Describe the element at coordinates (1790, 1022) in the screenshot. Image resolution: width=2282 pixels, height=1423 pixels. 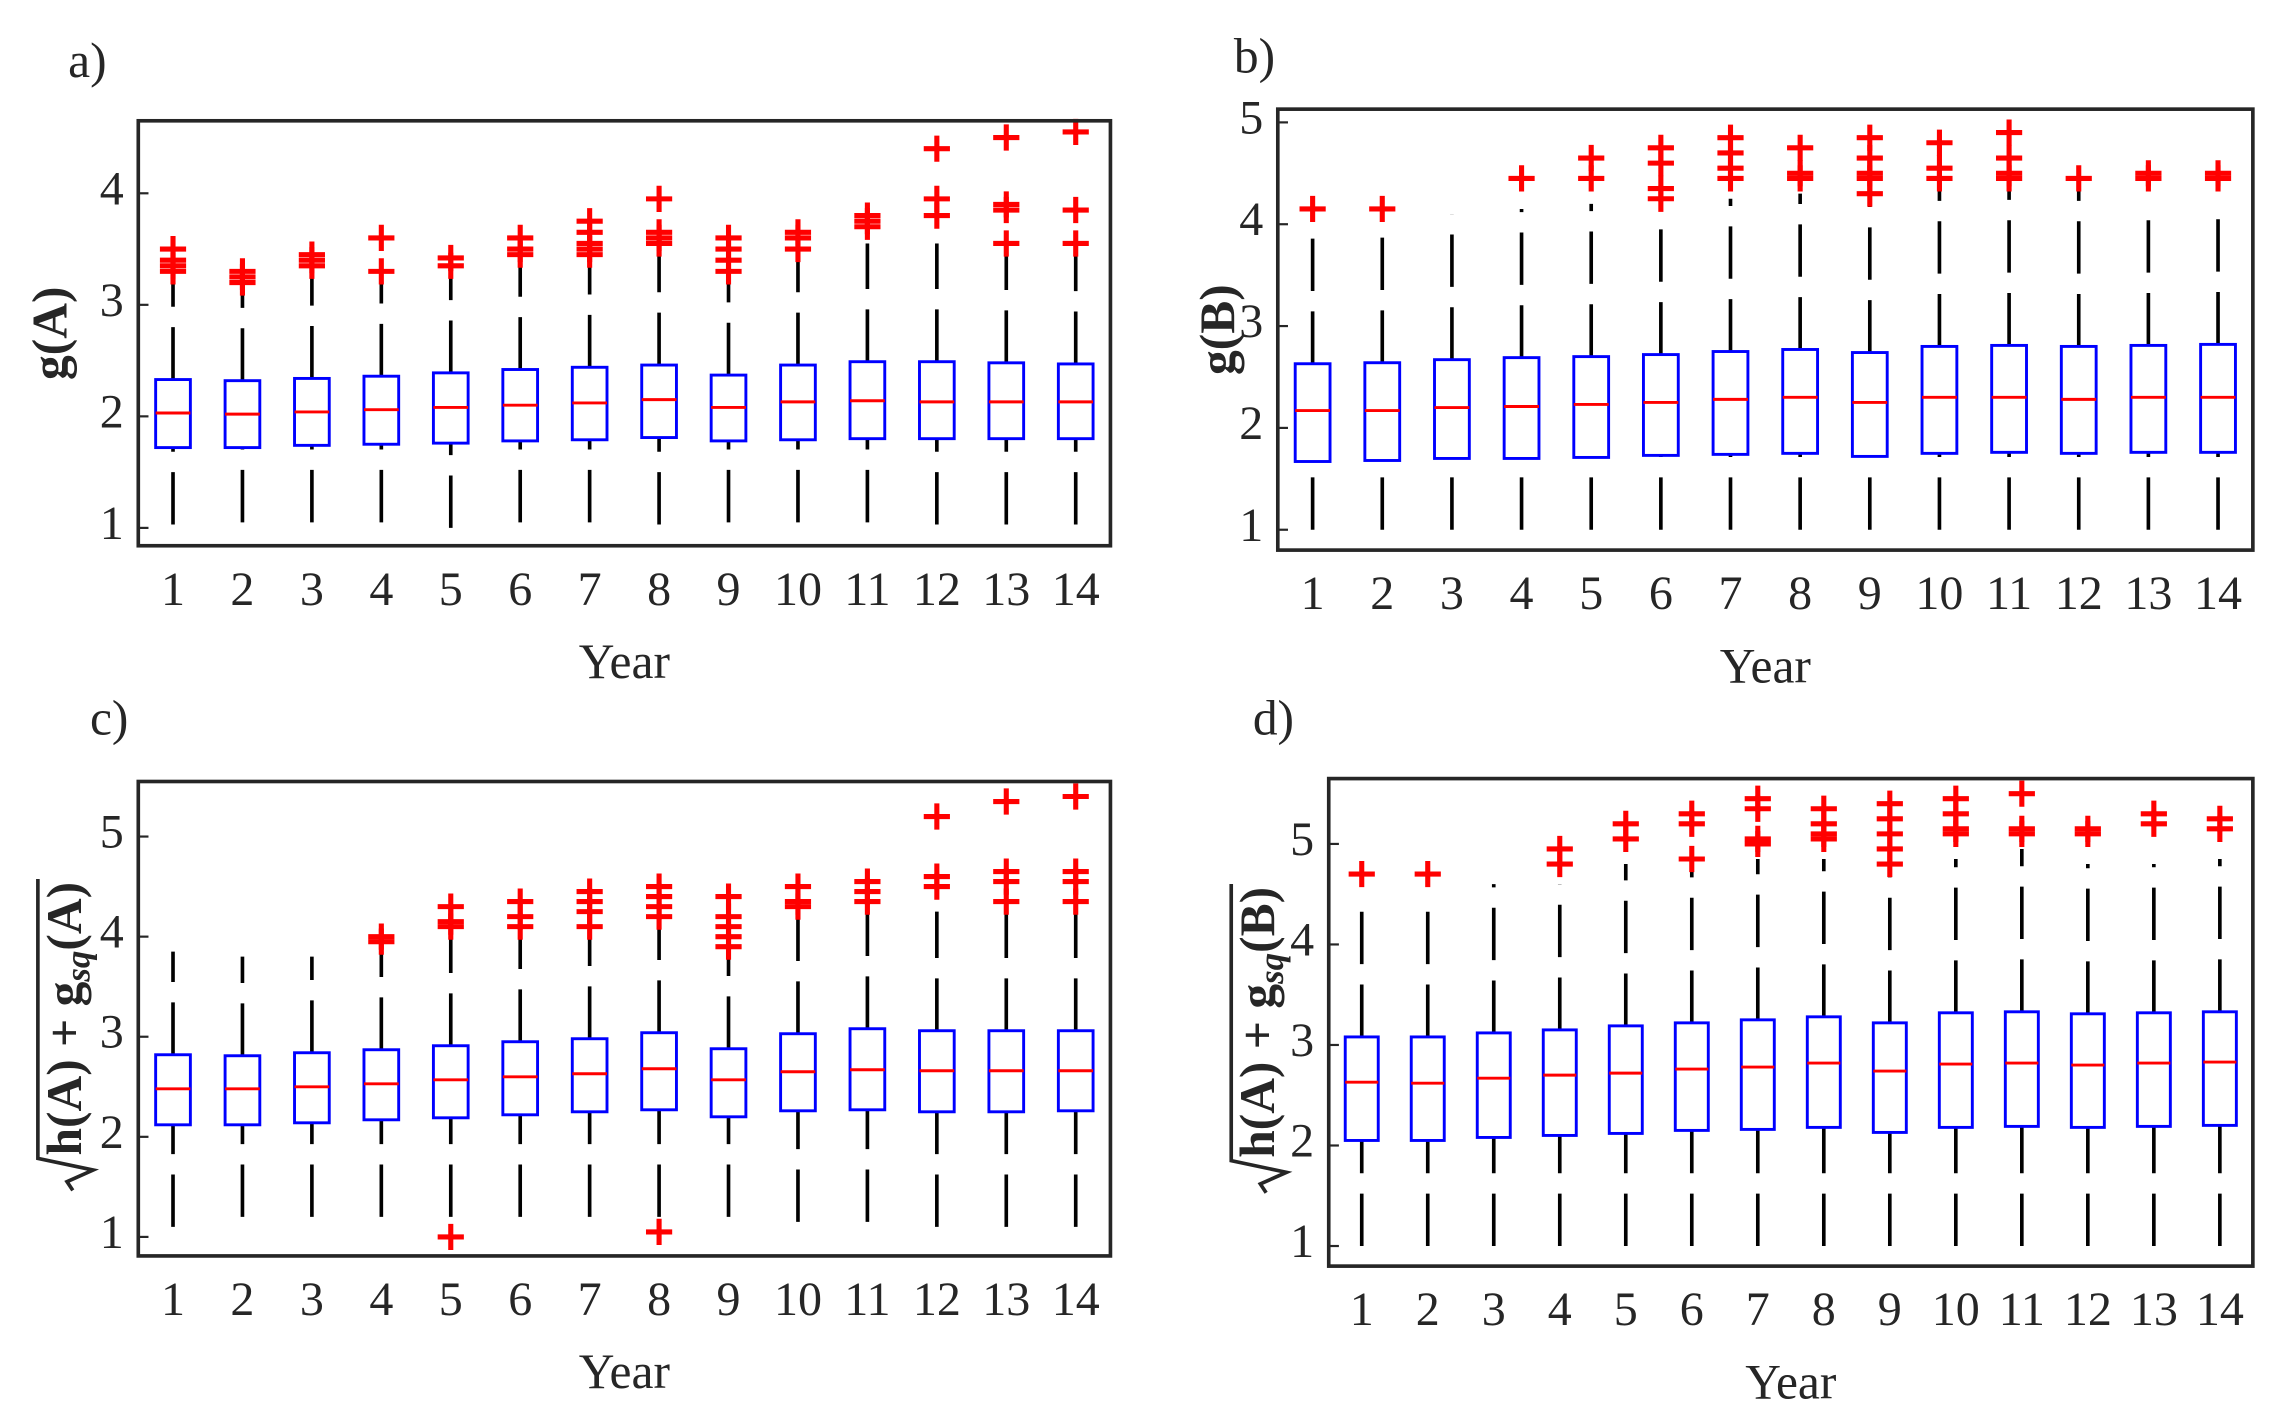
I see `axes-frame` at that location.